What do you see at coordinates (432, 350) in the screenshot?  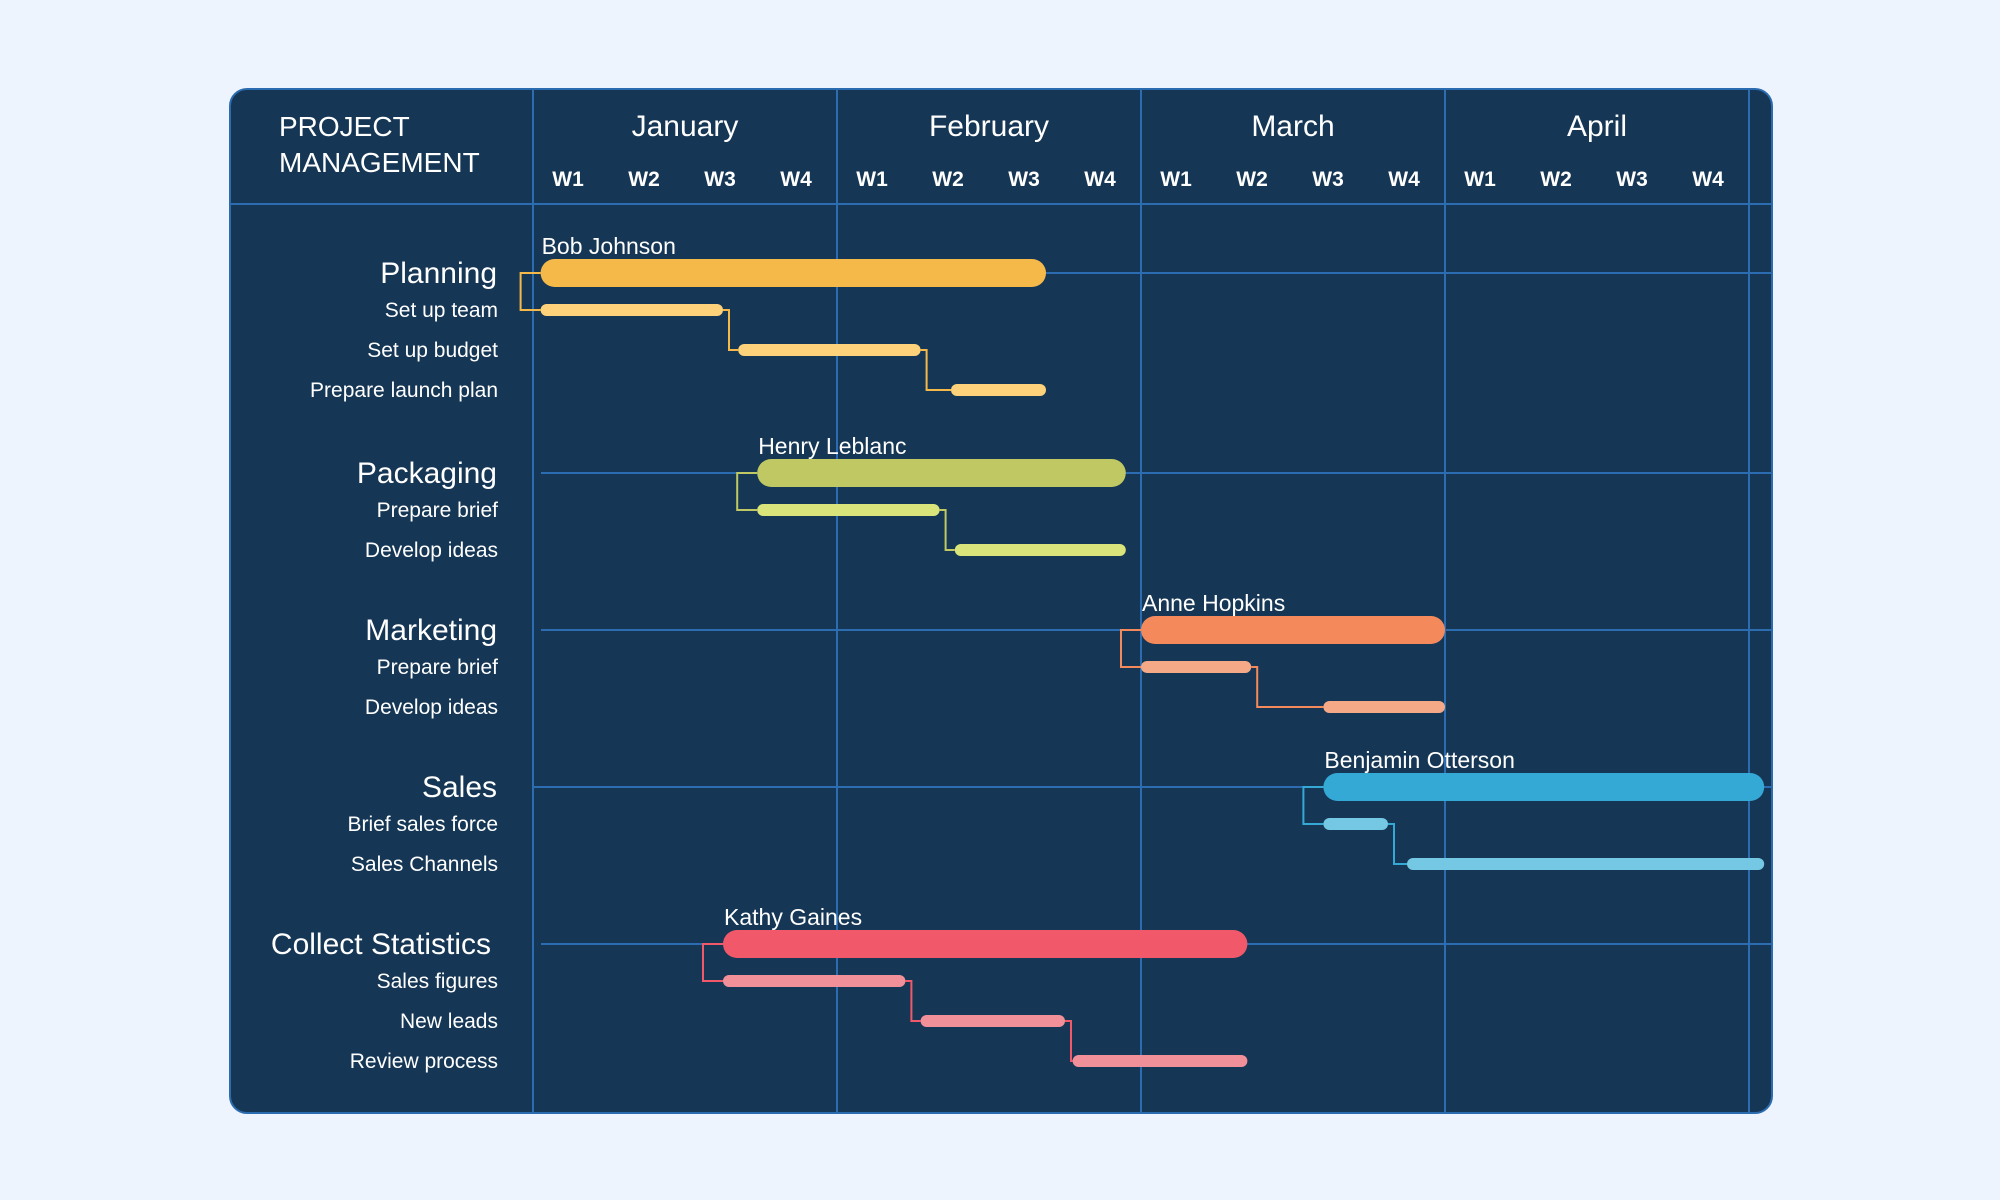 I see `task-label: Set up budget` at bounding box center [432, 350].